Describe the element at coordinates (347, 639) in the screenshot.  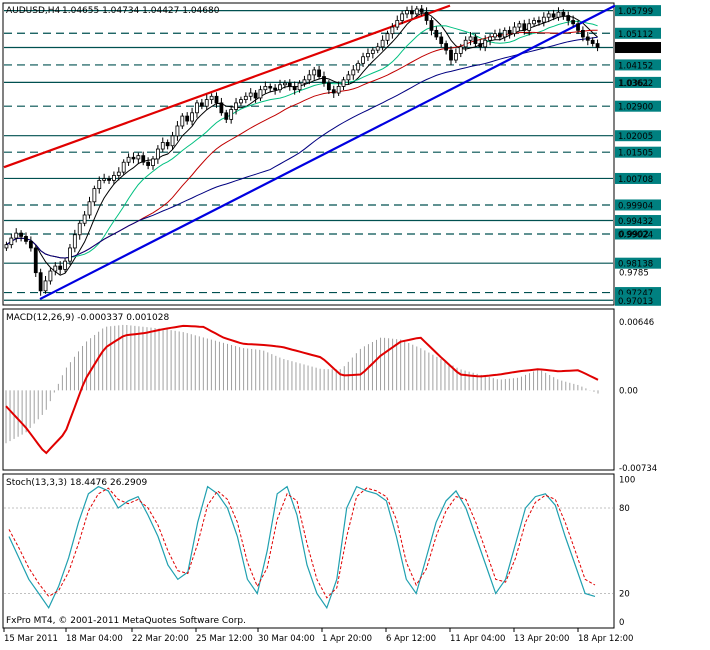
I see `x-axis-tick-label: 1 Apr 20:00` at that location.